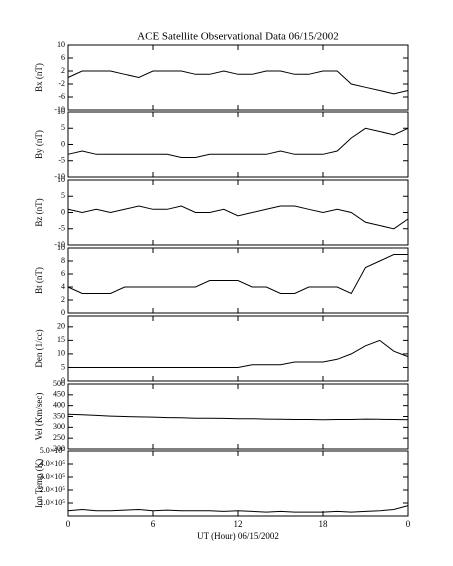  Describe the element at coordinates (59, 437) in the screenshot. I see `y-tick-label: 250` at that location.